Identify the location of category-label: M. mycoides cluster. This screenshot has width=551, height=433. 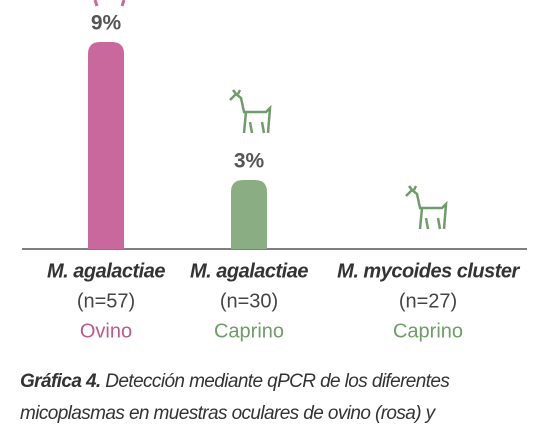
(428, 271).